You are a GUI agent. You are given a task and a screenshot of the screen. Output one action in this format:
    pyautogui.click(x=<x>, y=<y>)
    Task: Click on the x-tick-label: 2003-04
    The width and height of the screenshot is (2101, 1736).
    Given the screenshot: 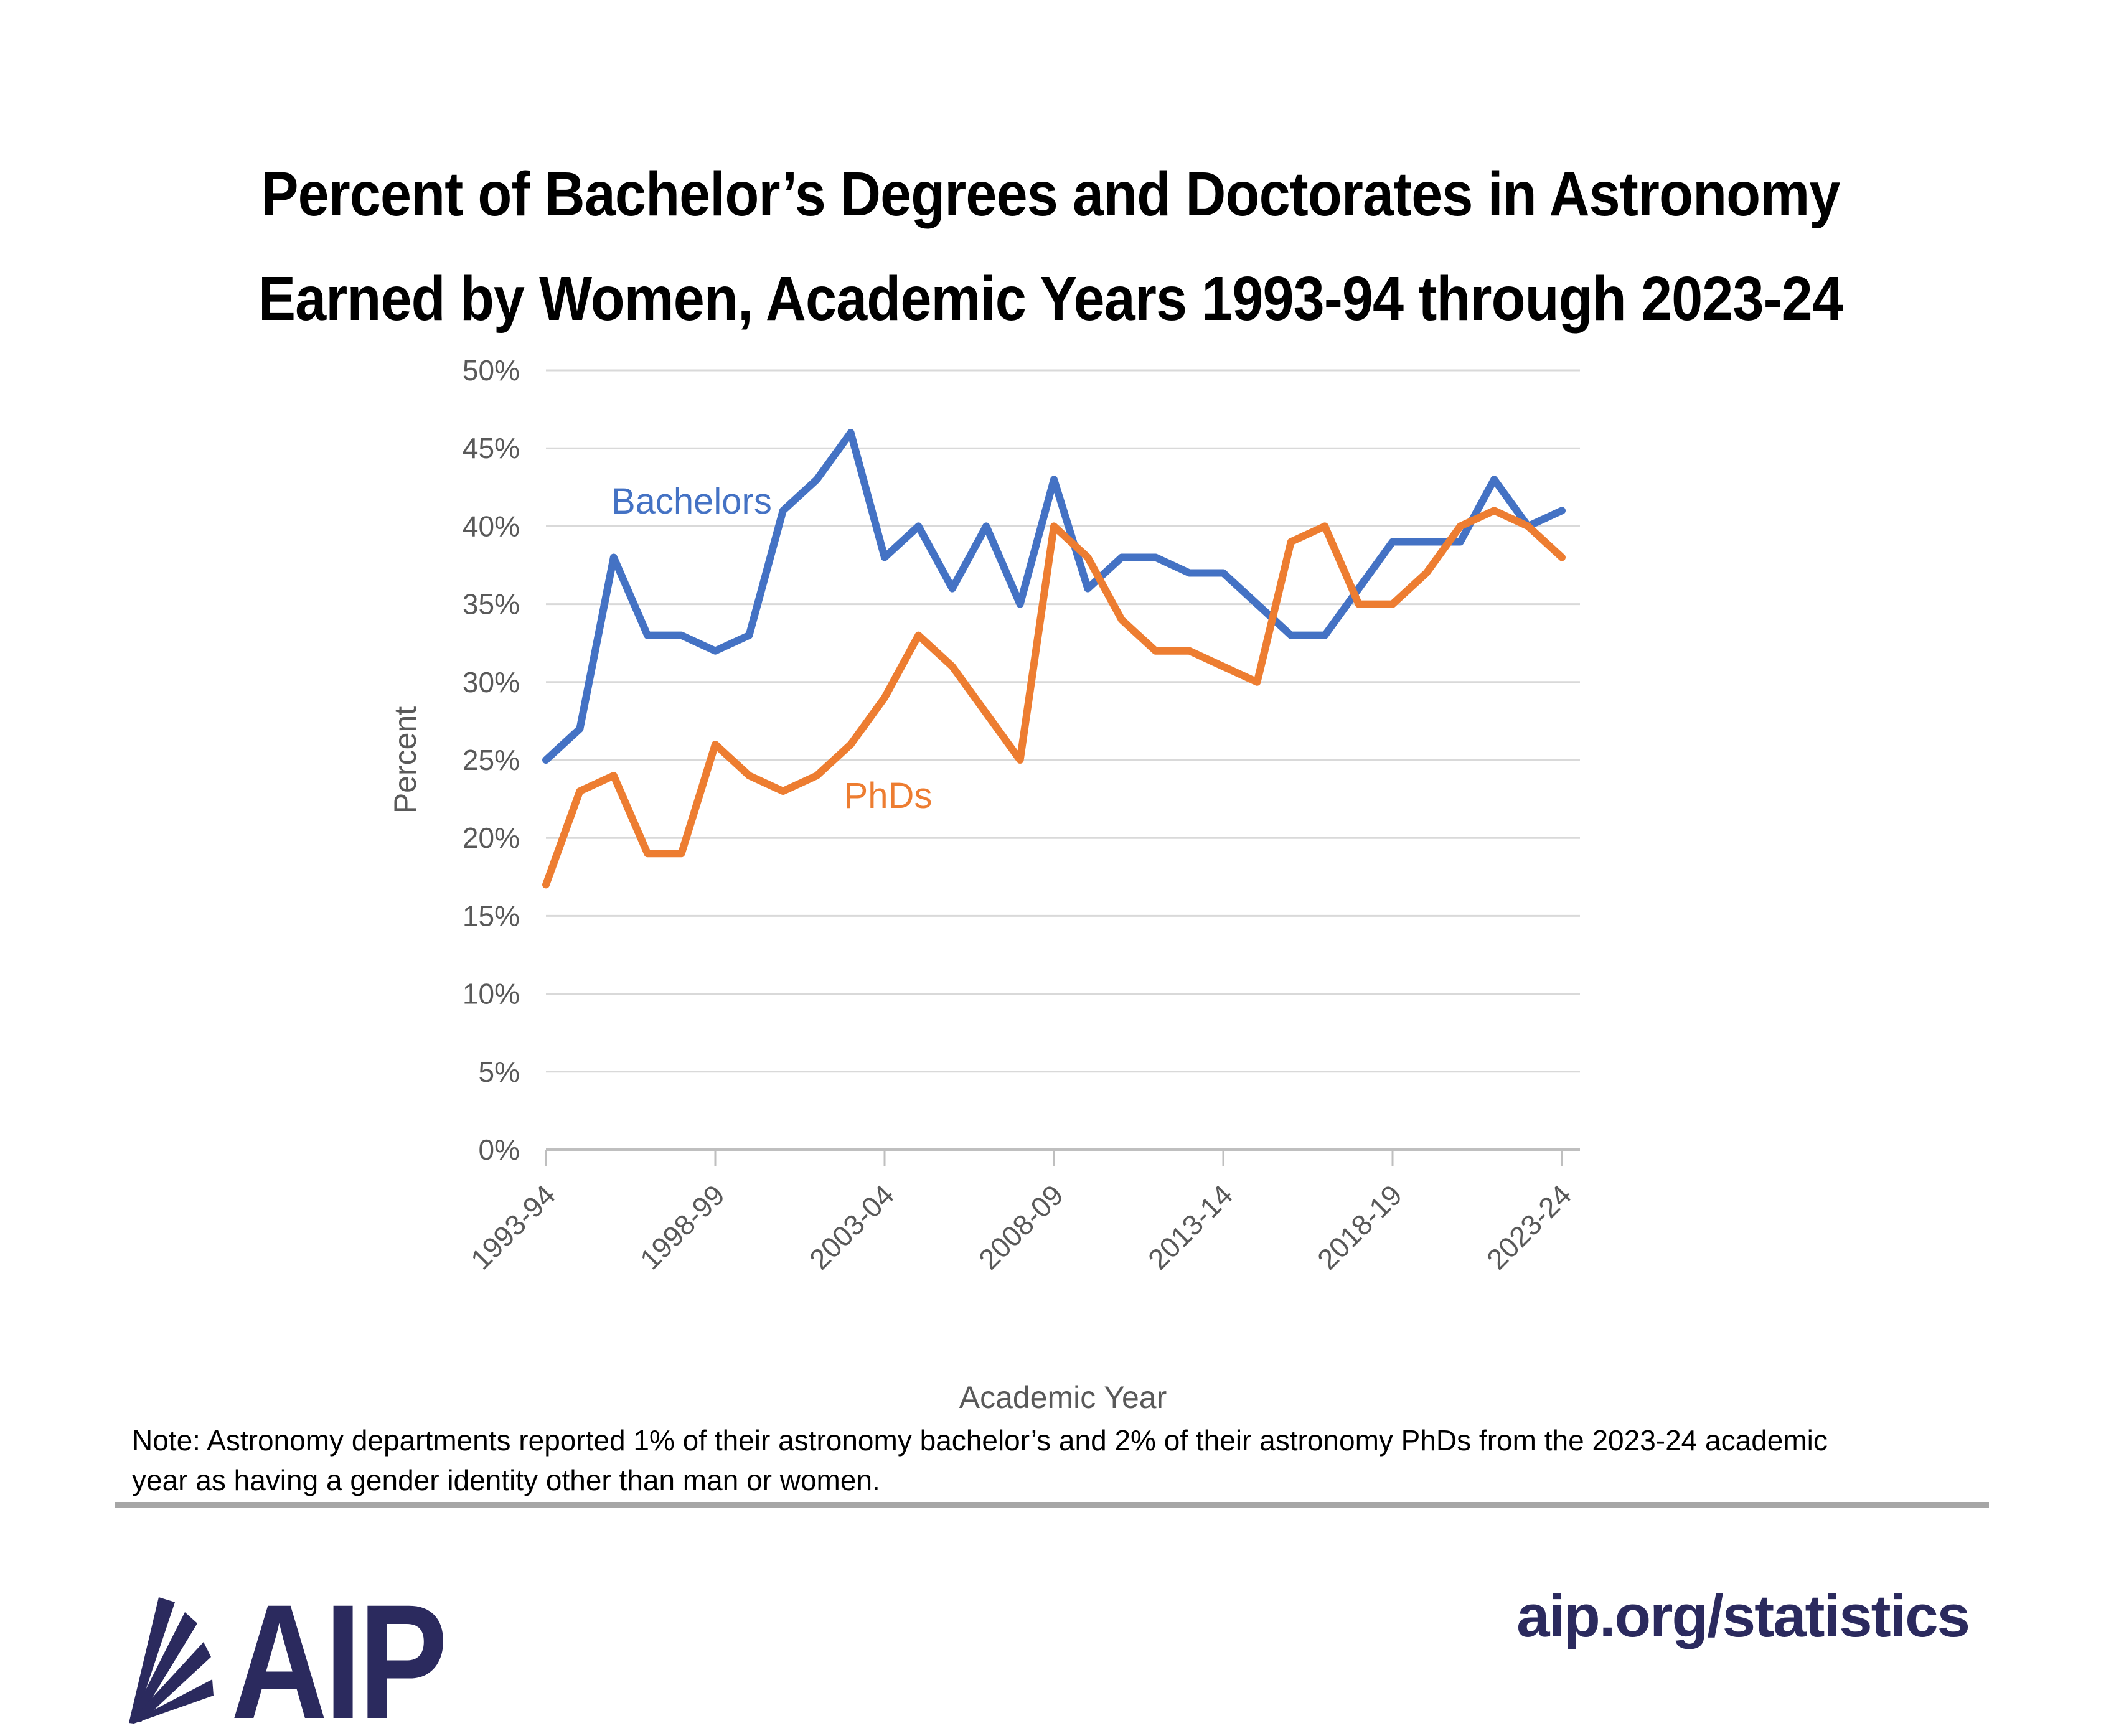 What is the action you would take?
    pyautogui.click(x=851, y=1226)
    